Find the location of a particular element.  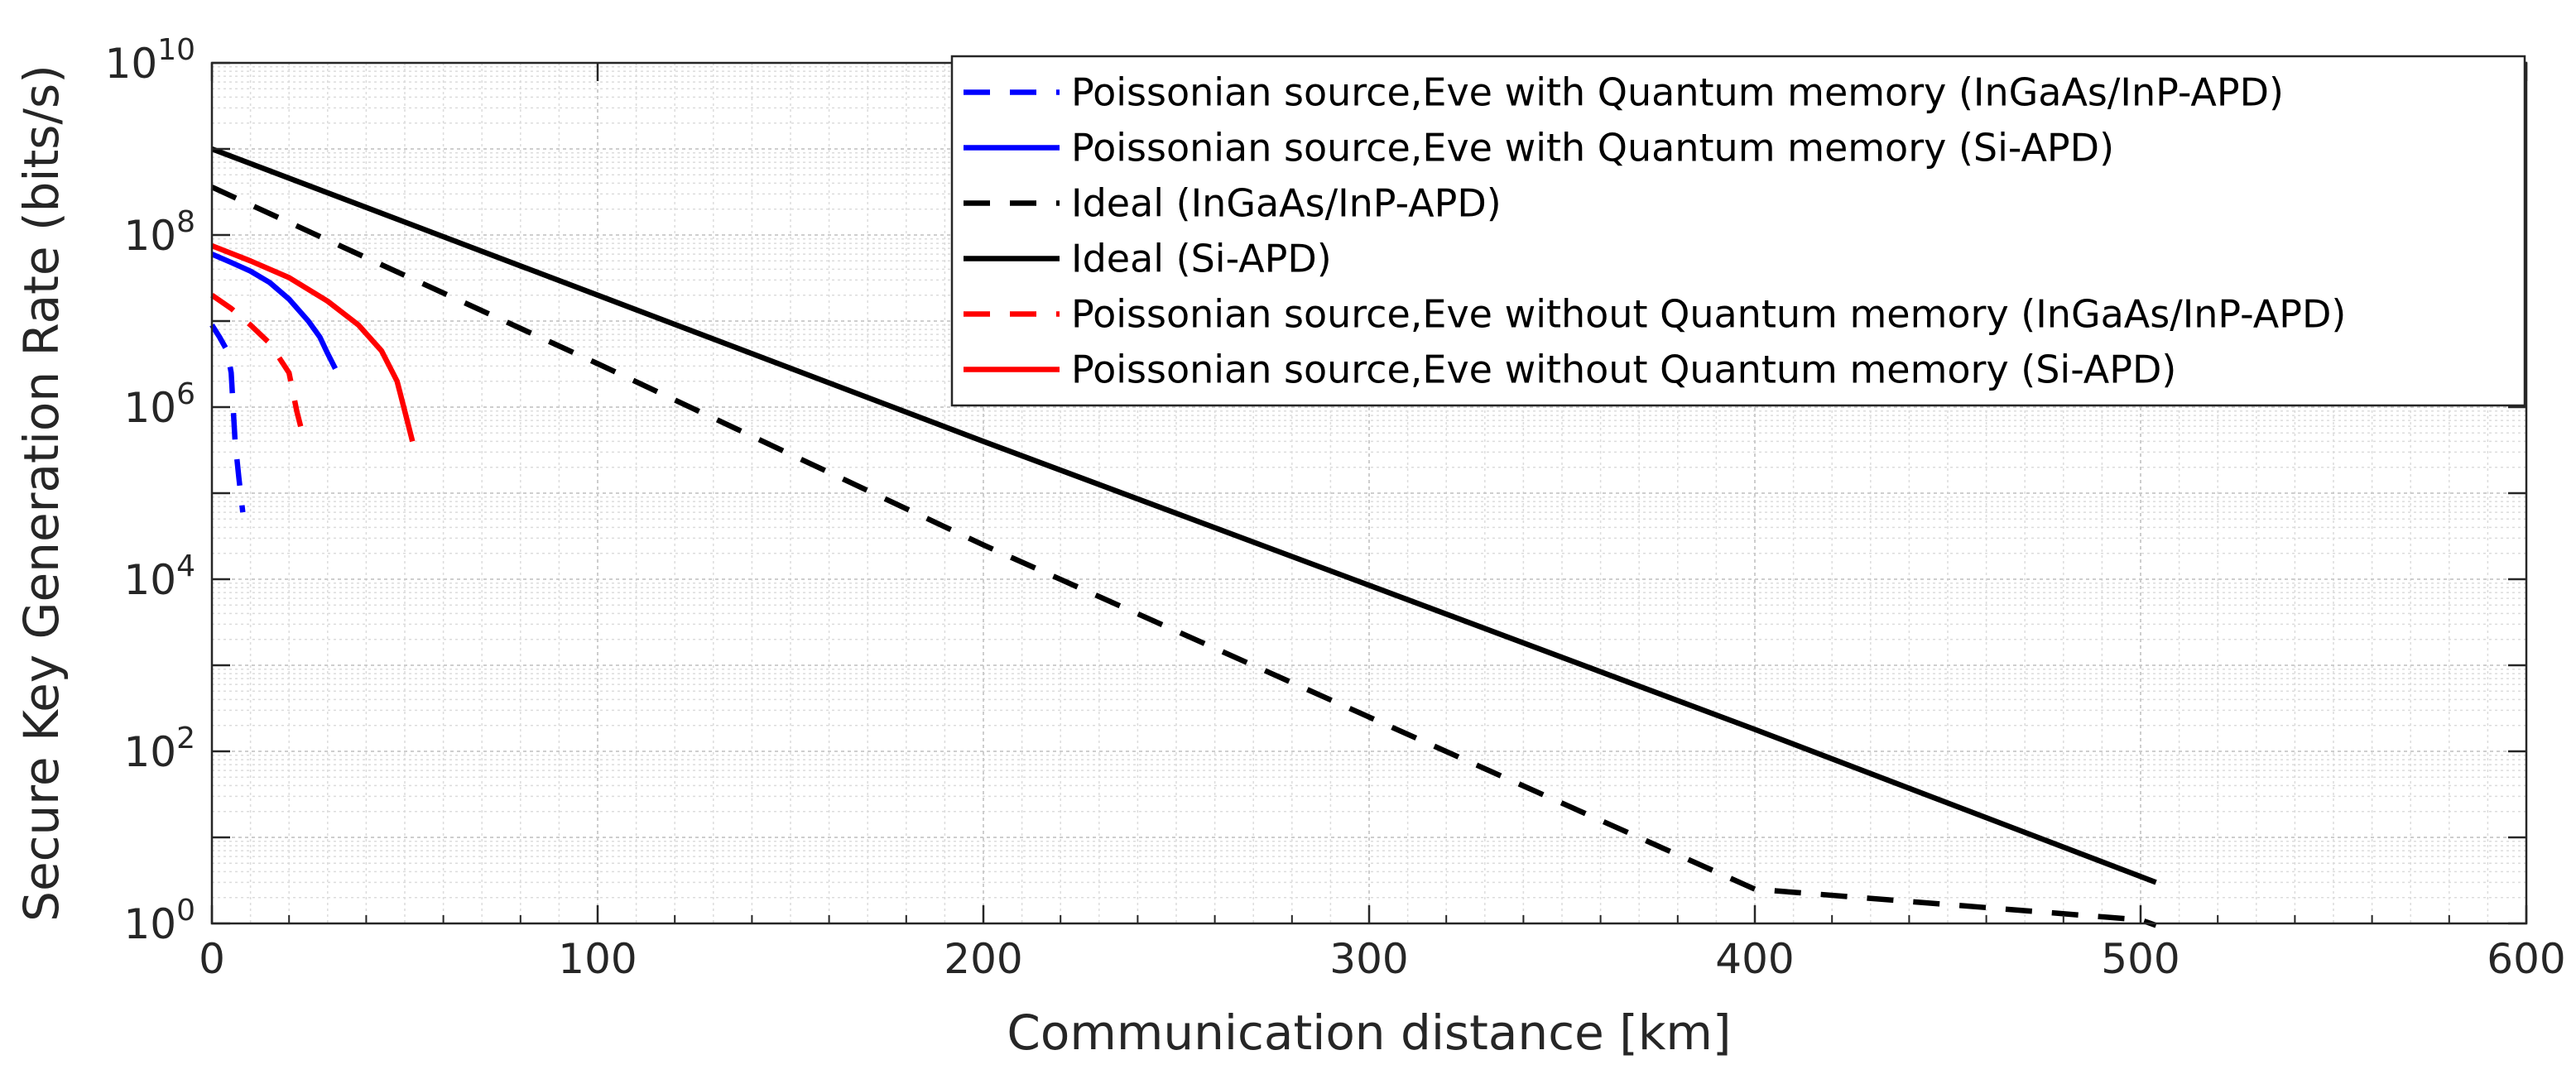

x-tick-label: 400 is located at coordinates (1754, 959).